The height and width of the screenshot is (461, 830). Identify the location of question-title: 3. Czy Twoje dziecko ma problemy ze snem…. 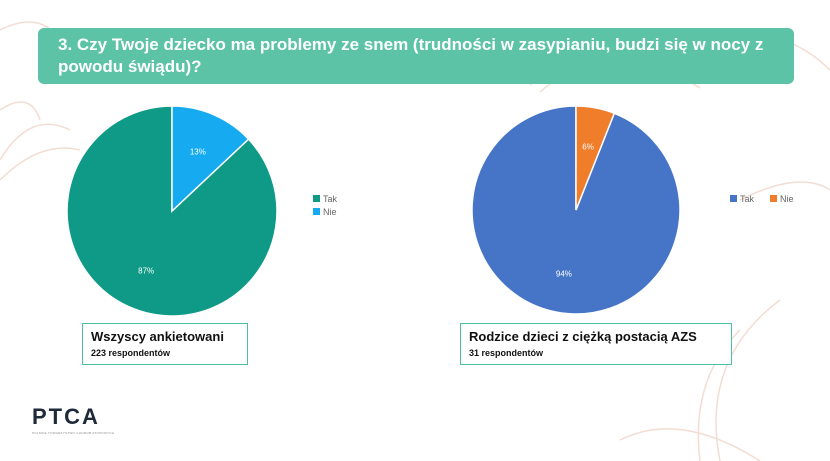
(411, 55).